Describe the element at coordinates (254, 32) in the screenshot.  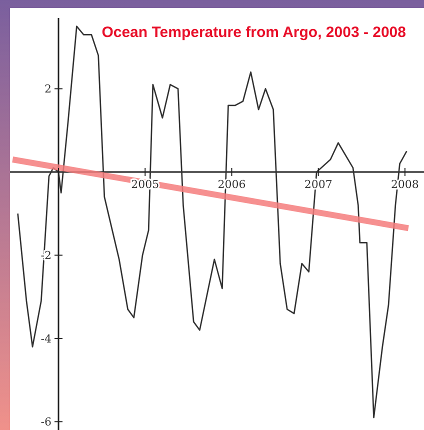
I see `chart-title: Ocean Temperature from Argo, 2003 - 2008` at that location.